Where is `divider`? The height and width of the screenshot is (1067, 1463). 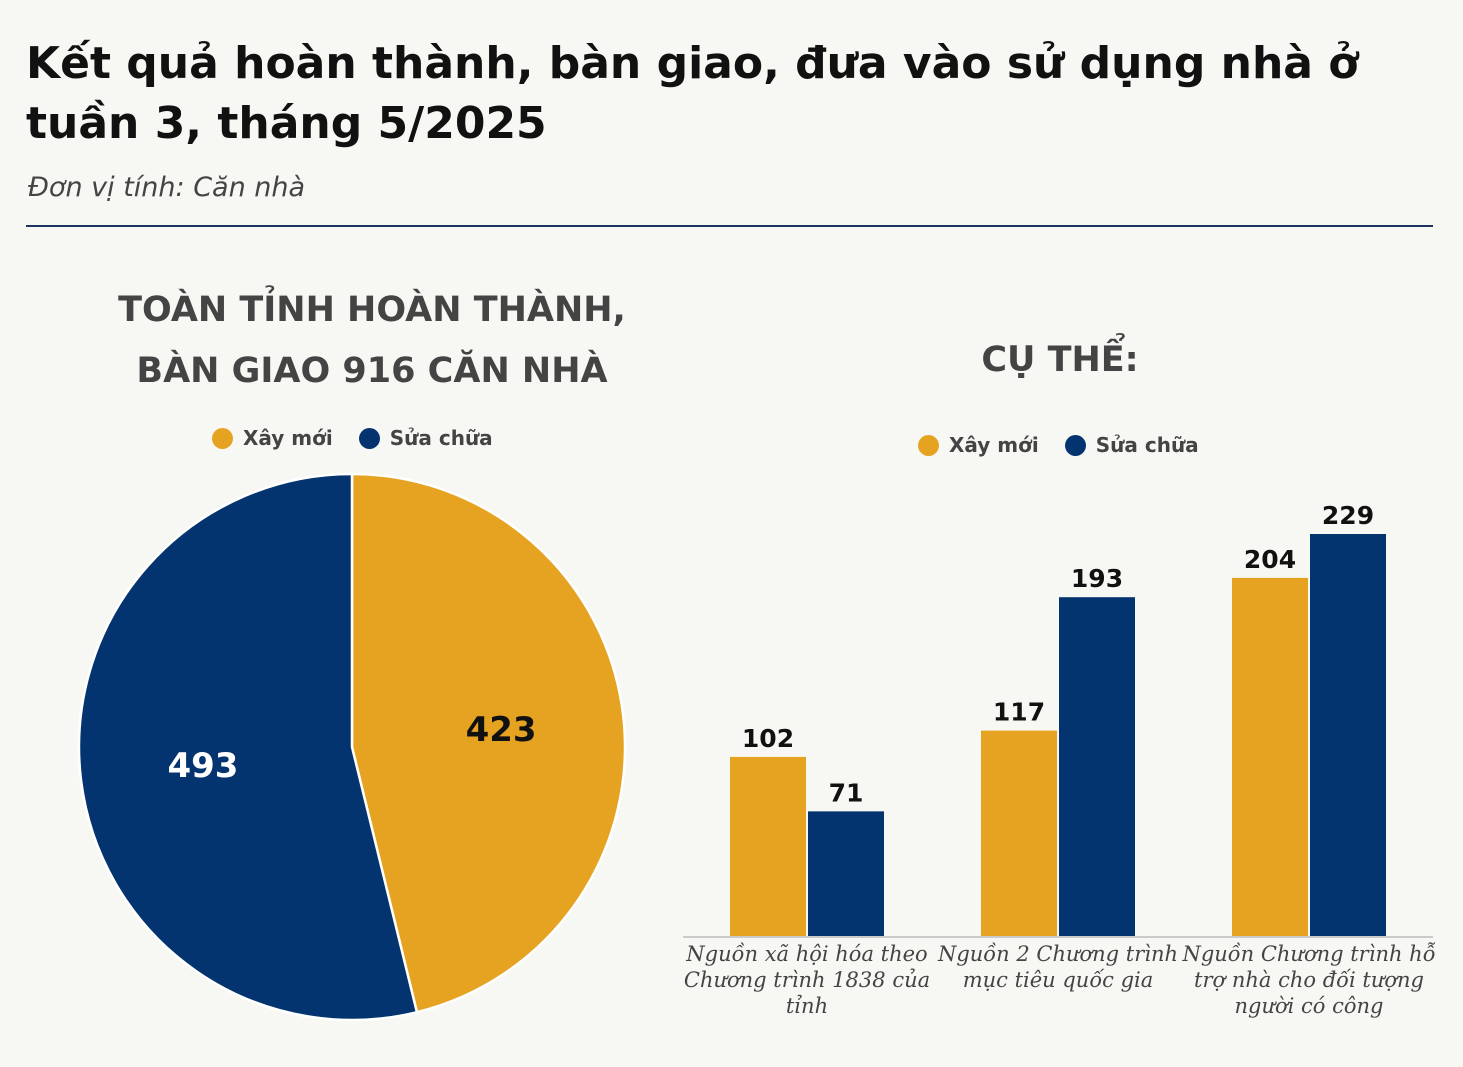
divider is located at coordinates (729, 226).